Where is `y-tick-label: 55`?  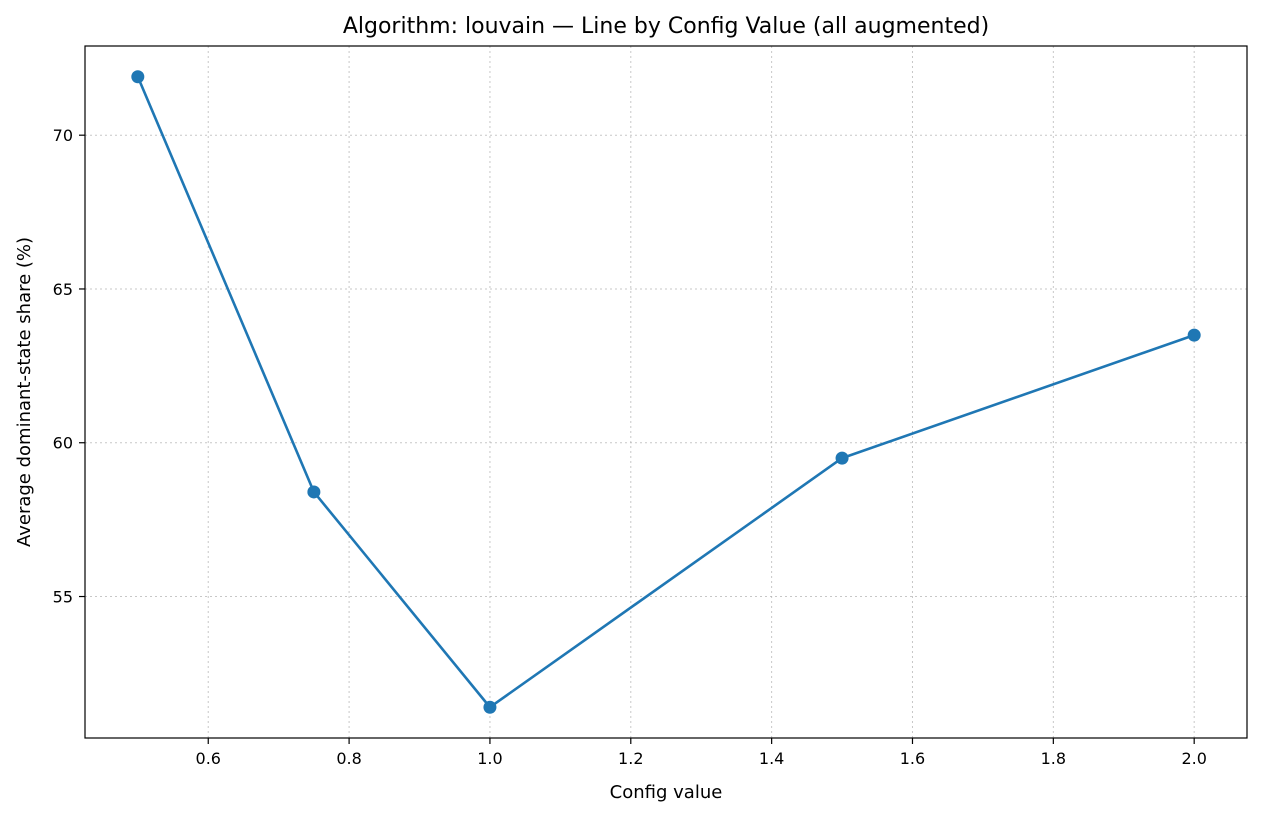
y-tick-label: 55 is located at coordinates (63, 597).